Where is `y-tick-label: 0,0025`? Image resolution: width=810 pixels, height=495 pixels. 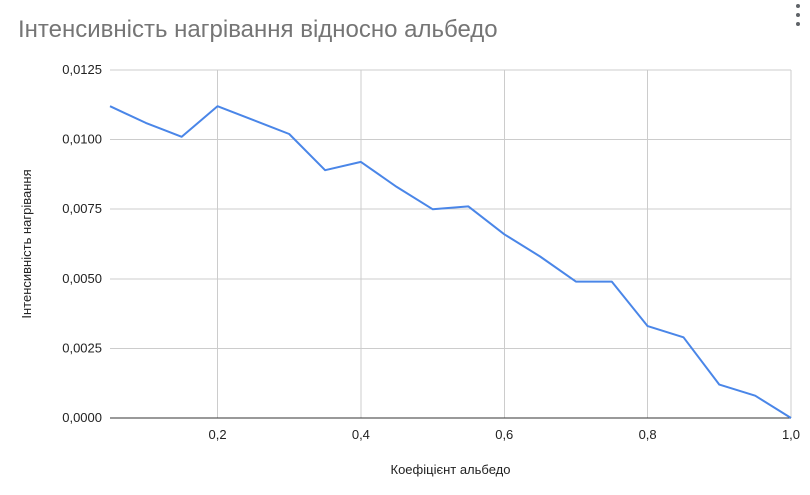 y-tick-label: 0,0025 is located at coordinates (82, 347).